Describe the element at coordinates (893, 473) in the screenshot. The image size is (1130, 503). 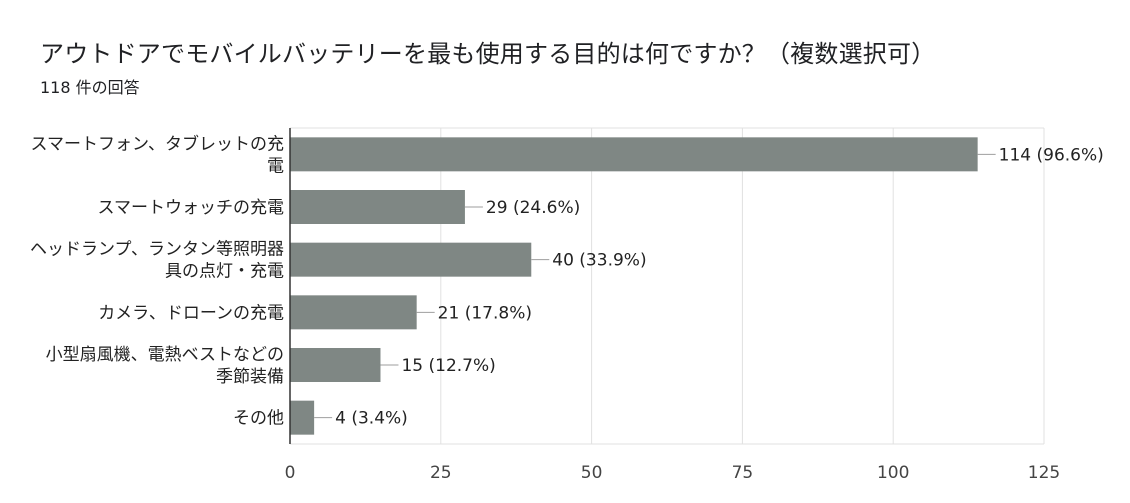
I see `x-tick-label: 100` at that location.